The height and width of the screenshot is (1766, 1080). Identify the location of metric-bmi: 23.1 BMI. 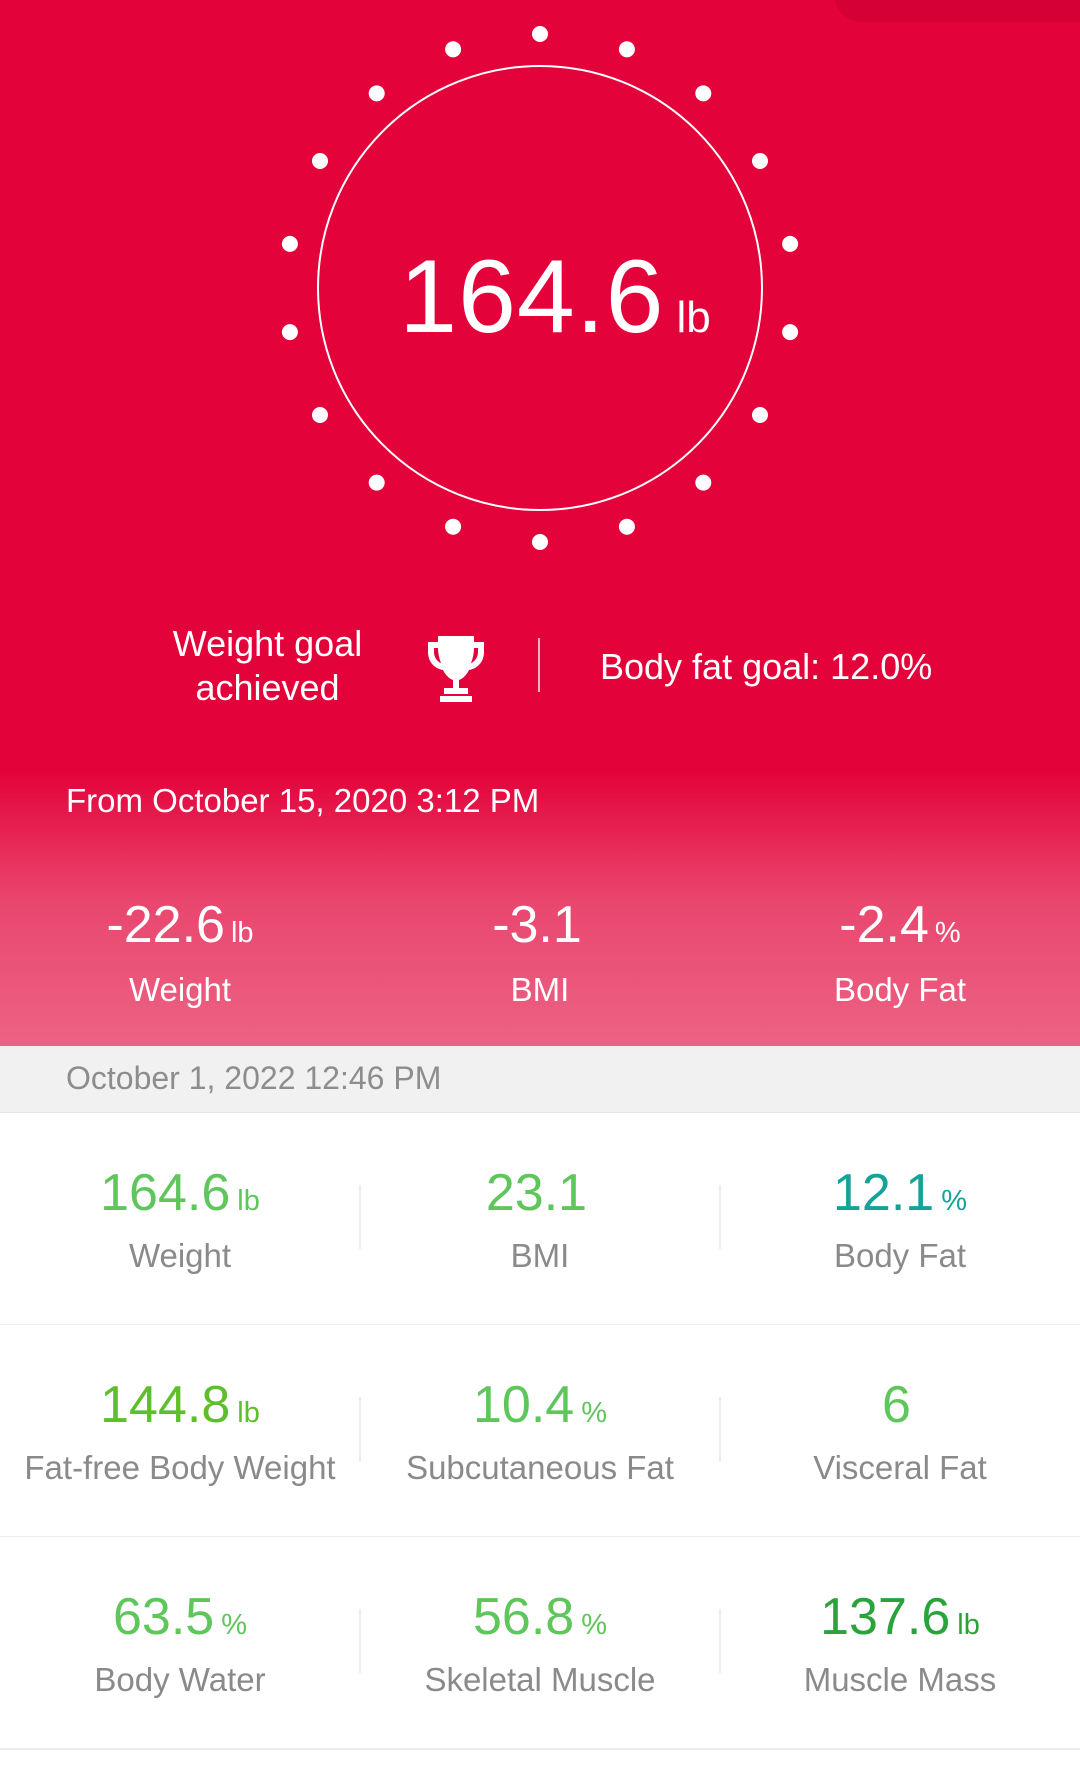
(540, 1218).